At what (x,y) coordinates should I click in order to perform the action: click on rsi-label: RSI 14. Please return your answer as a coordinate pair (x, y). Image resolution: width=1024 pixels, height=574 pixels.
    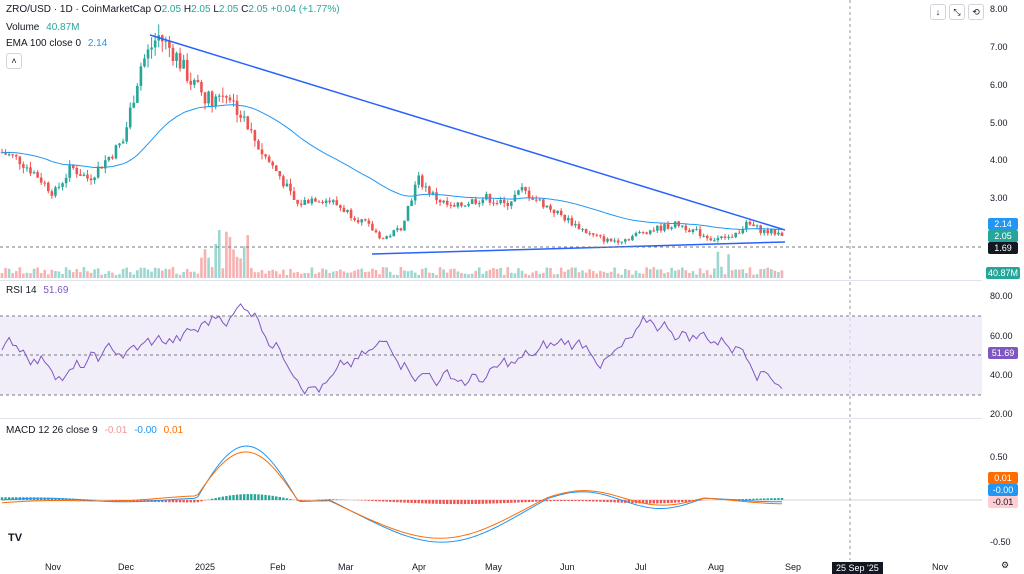
    Looking at the image, I should click on (21, 290).